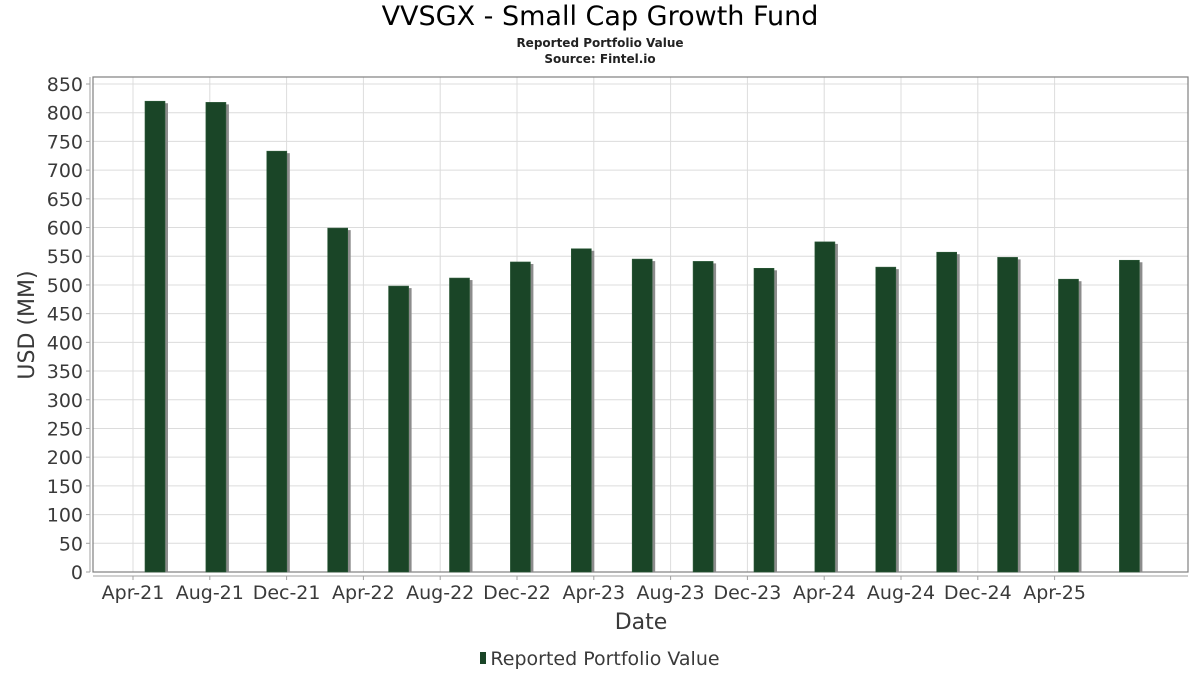 Image resolution: width=1200 pixels, height=675 pixels. Describe the element at coordinates (65, 401) in the screenshot. I see `y-tick-label: 300` at that location.